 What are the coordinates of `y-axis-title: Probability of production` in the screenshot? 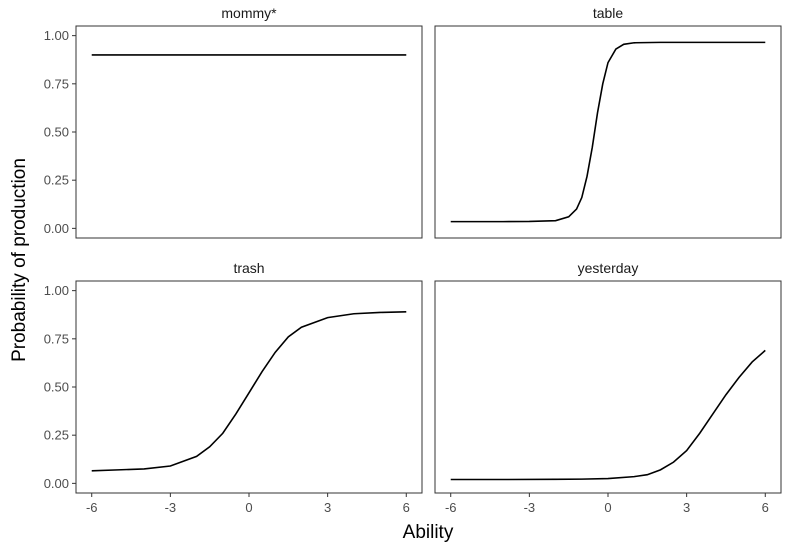 It's located at (19, 260).